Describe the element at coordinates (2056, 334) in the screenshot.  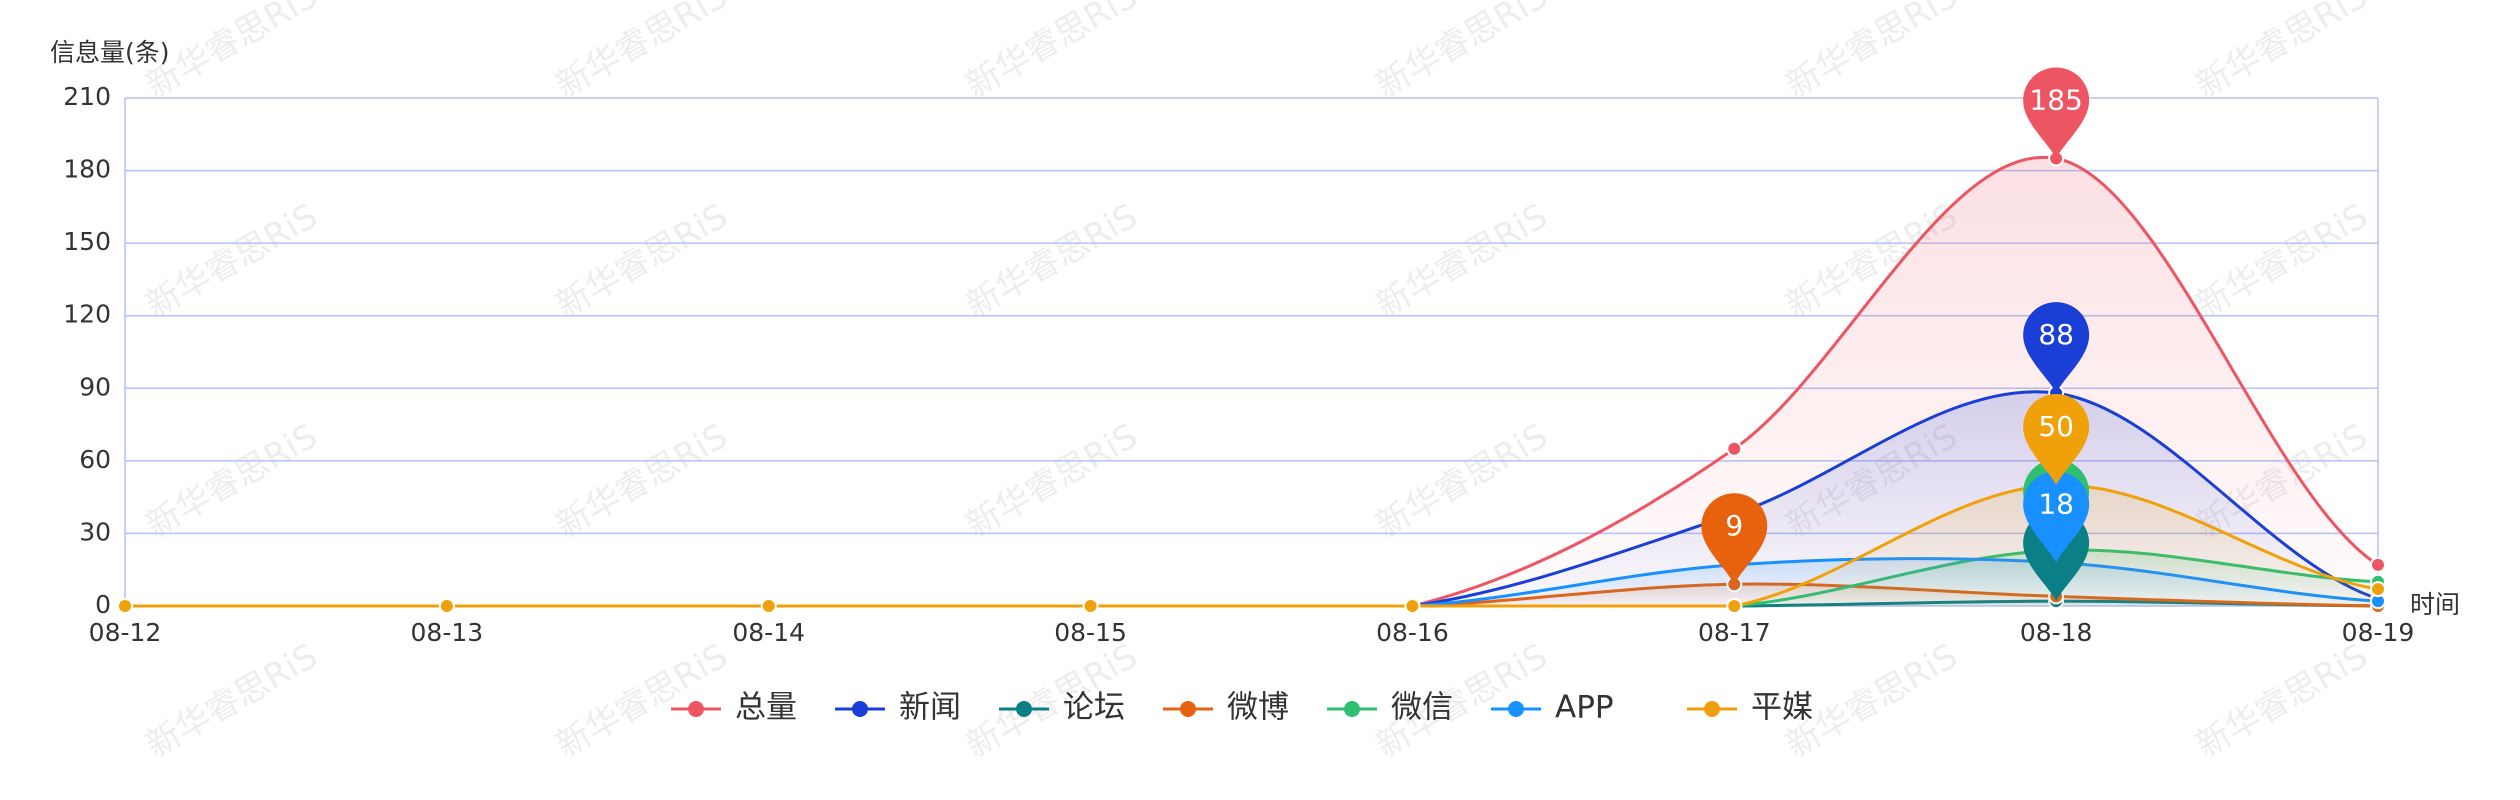
I see `max-pin-label: 88` at that location.